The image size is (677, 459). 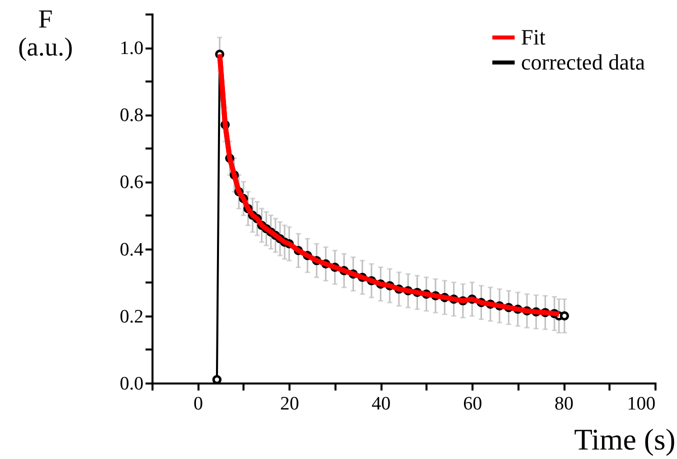 I want to click on y-tick-label: 0.4, so click(x=132, y=249).